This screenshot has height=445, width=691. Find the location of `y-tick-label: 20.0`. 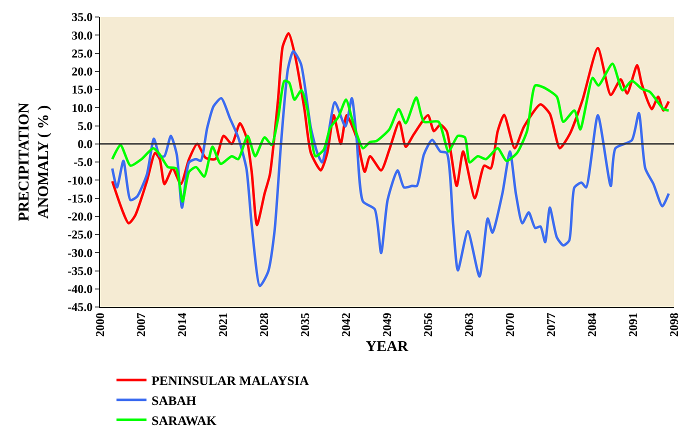

y-tick-label: 20.0 is located at coordinates (82, 71).